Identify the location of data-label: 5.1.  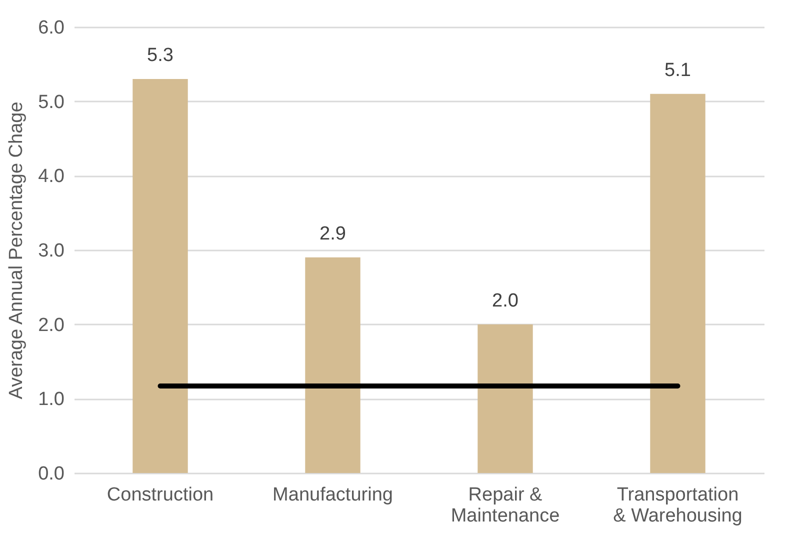
(677, 70).